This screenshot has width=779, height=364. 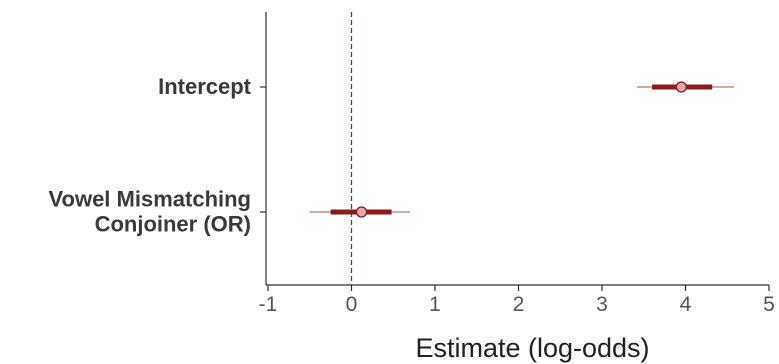 I want to click on x-tick-label-2: 2, so click(x=519, y=304).